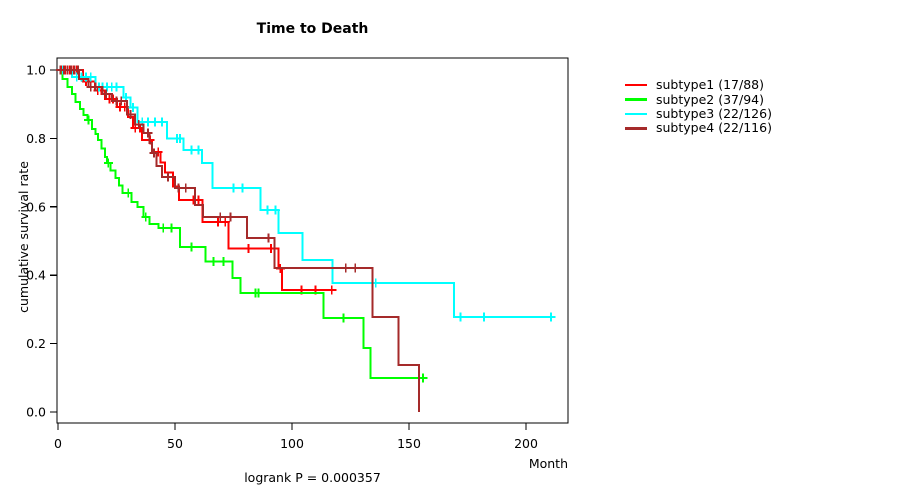 The width and height of the screenshot is (900, 500). What do you see at coordinates (41, 241) in the screenshot?
I see `y-axis-ticks: 0.0 0.2 0.4 0.6 0.8 1.0` at bounding box center [41, 241].